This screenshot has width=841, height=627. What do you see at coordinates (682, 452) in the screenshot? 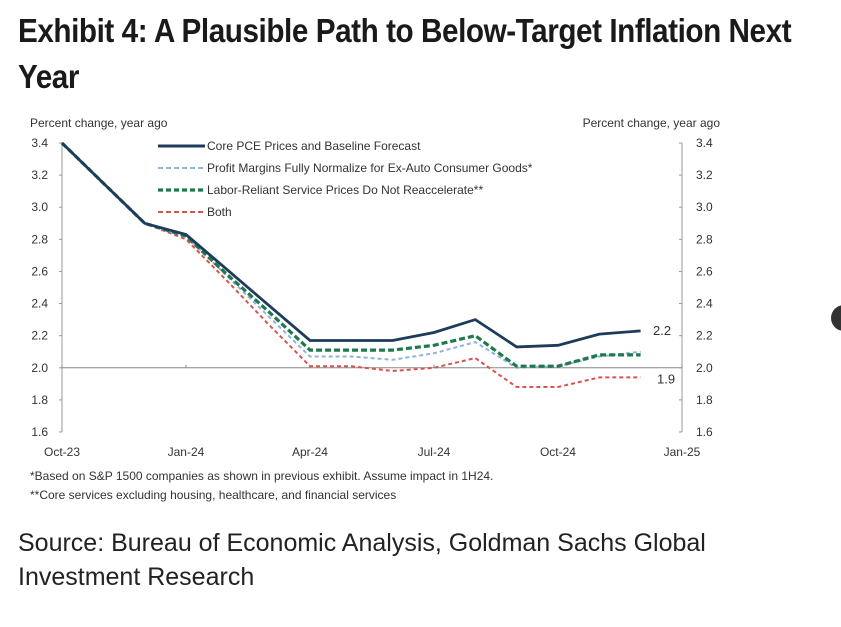
I see `x-tick-label: Jan-25` at bounding box center [682, 452].